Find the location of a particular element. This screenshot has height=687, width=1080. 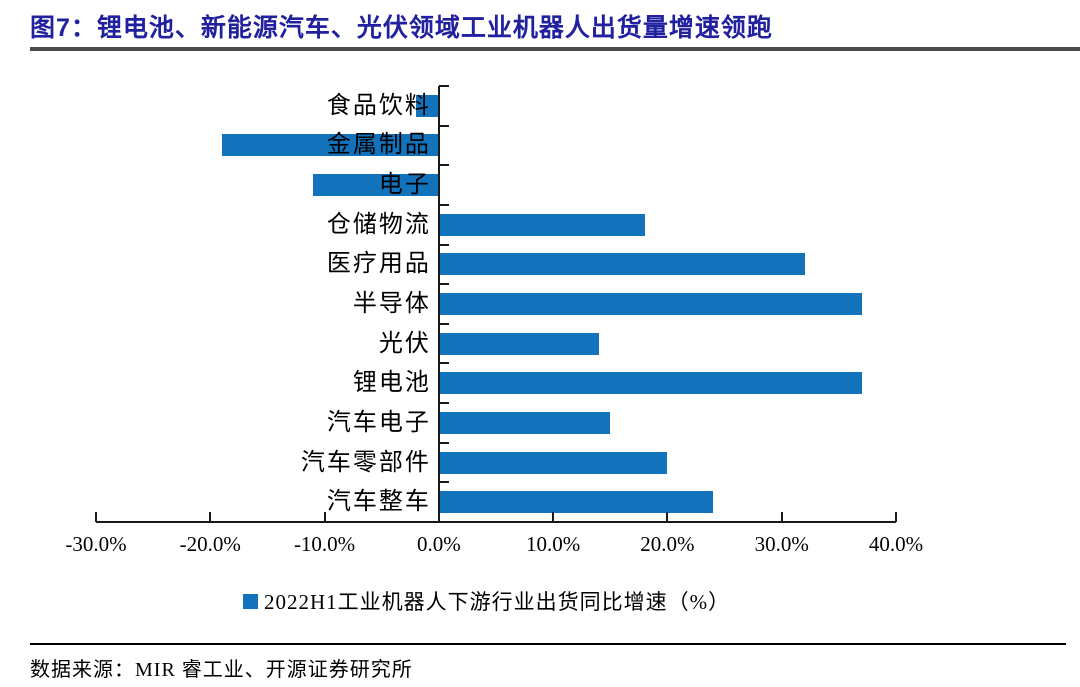

bar-医疗用品 is located at coordinates (621, 264).